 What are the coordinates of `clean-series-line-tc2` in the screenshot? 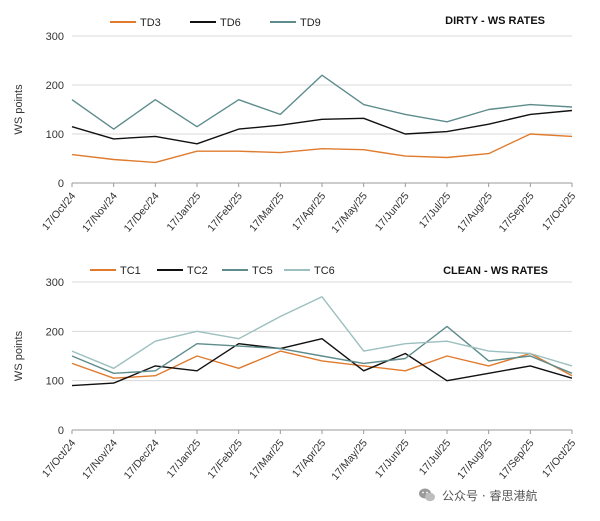 It's located at (322, 362).